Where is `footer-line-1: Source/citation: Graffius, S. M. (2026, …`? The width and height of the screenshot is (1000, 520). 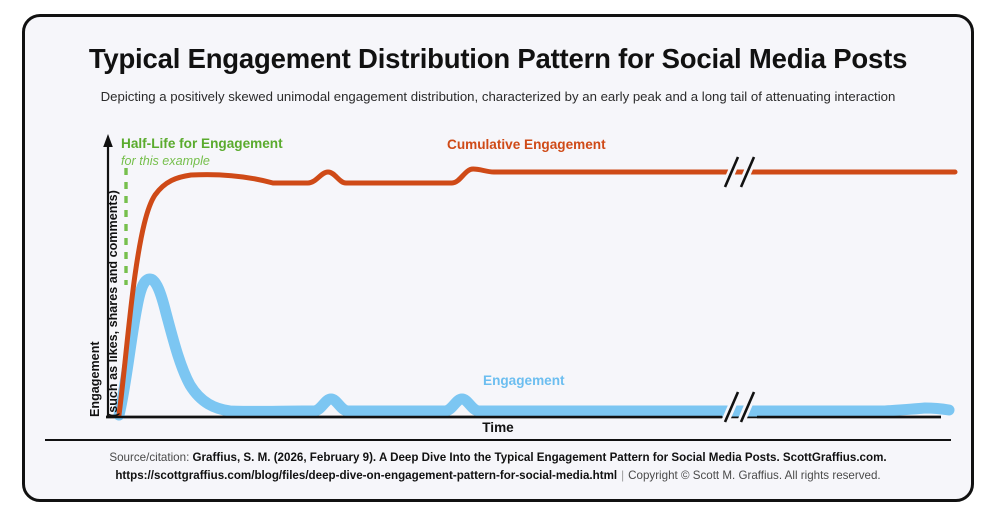
footer-line-1: Source/citation: Graffius, S. M. (2026, … is located at coordinates (498, 458).